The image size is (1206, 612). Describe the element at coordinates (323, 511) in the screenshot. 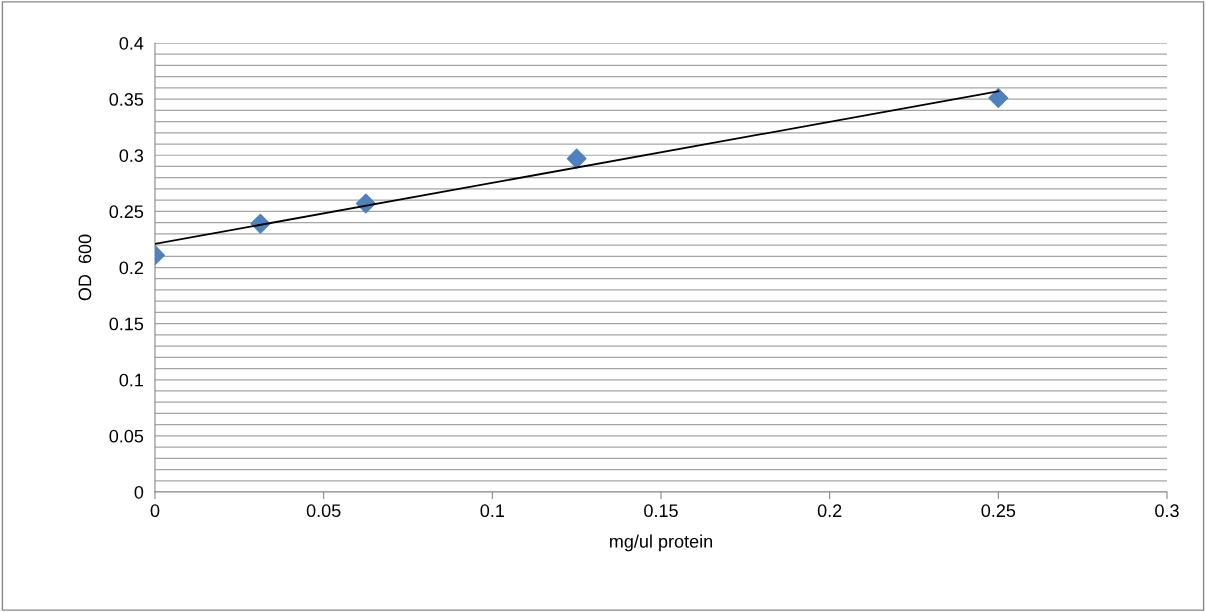

I see `x-tick-label: 0.05` at that location.